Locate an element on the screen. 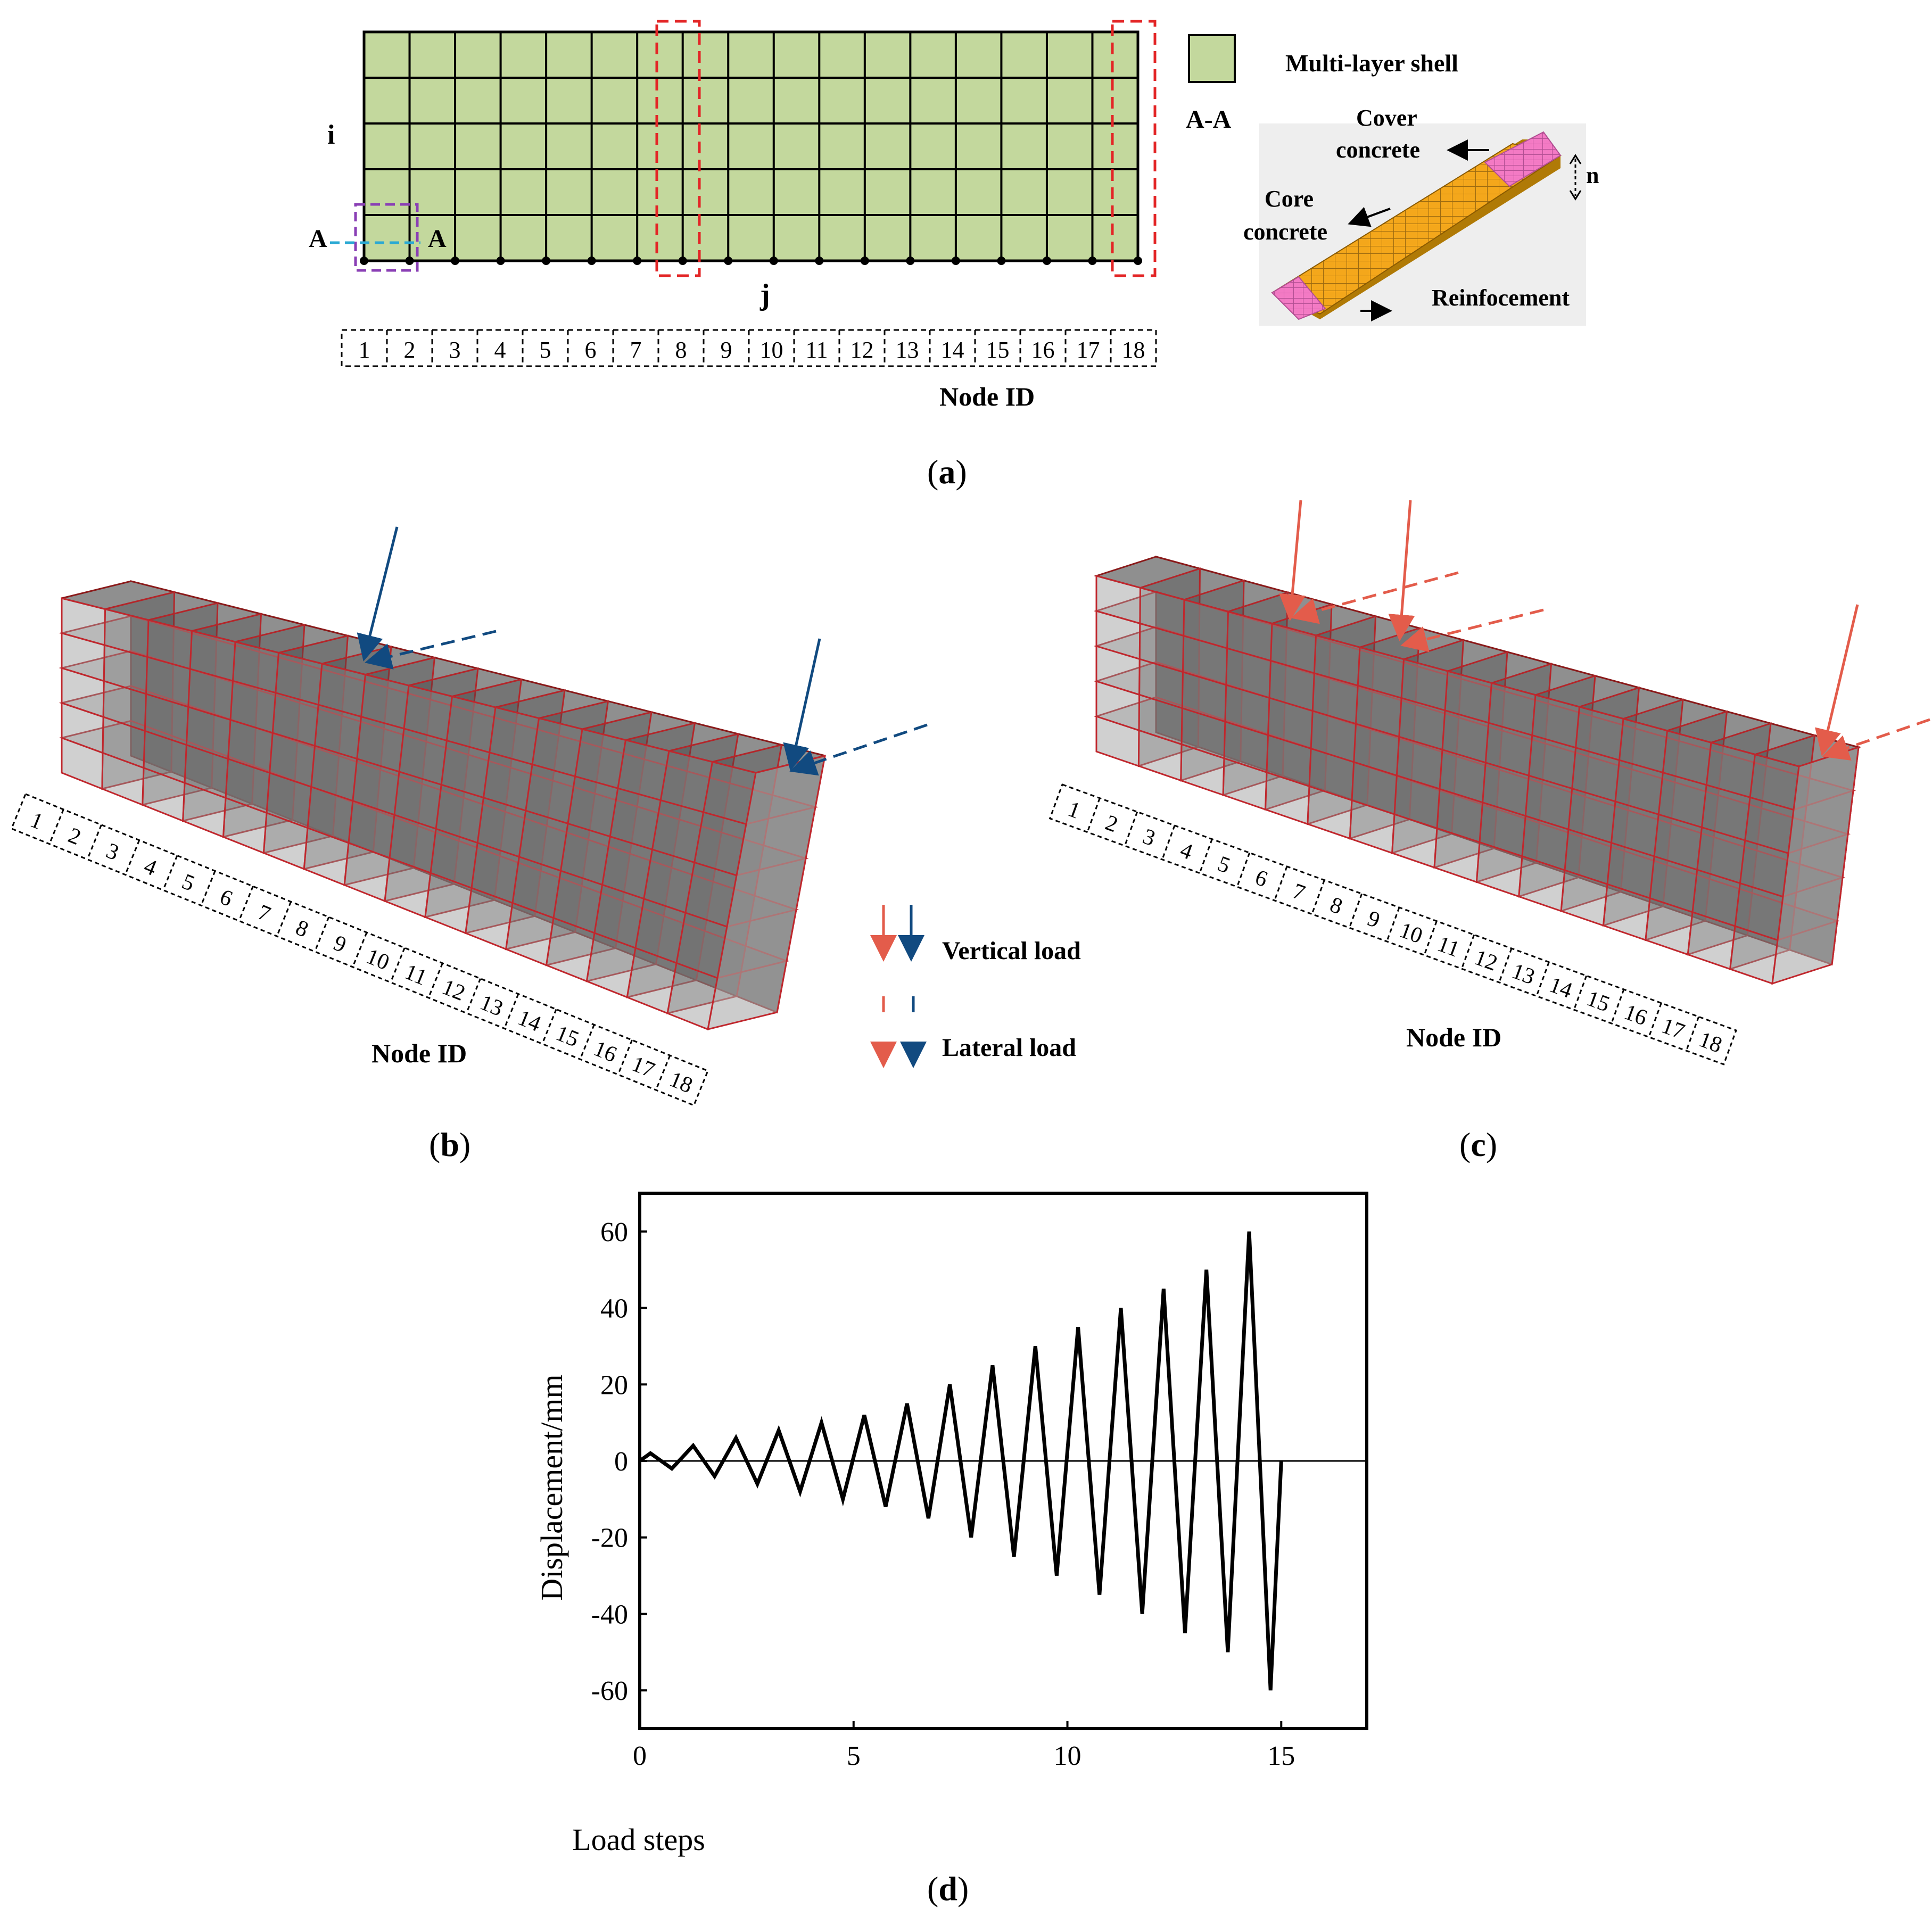 This screenshot has height=1908, width=1932. vertical-load-label: Vertical load is located at coordinates (1011, 951).